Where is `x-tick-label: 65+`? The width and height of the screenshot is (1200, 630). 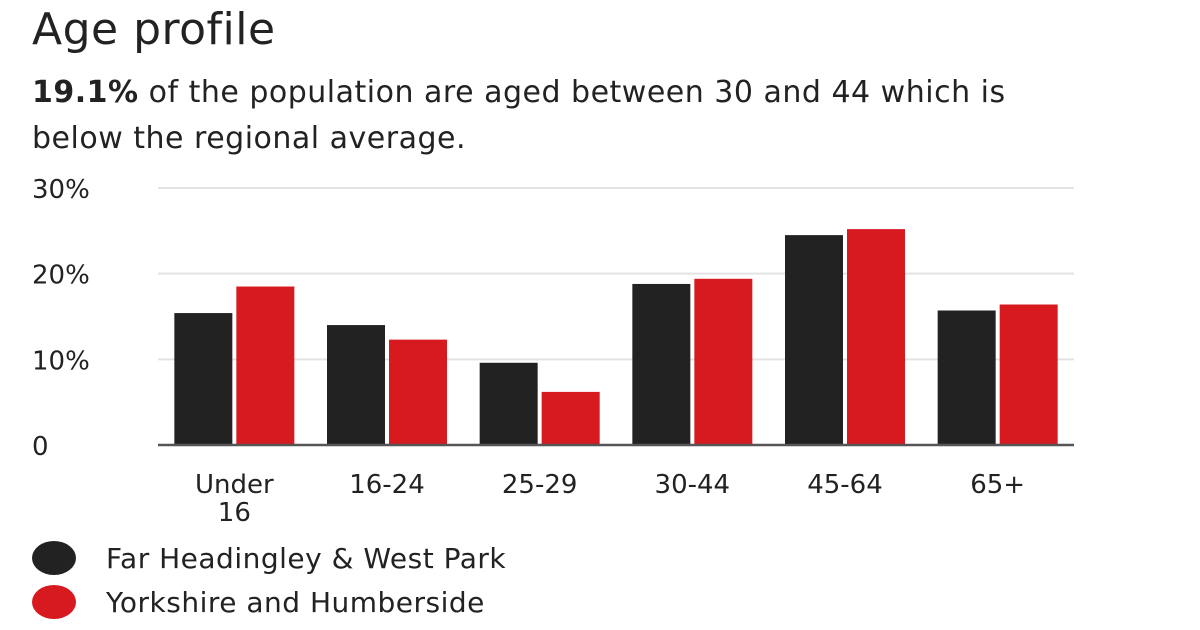 x-tick-label: 65+ is located at coordinates (997, 485).